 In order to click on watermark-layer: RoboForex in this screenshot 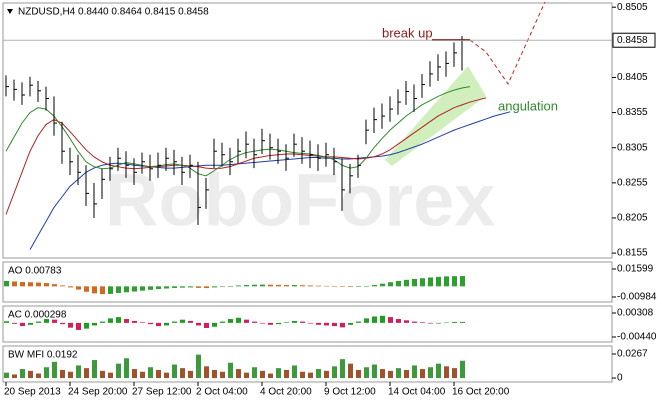, I will do `click(300, 200)`.